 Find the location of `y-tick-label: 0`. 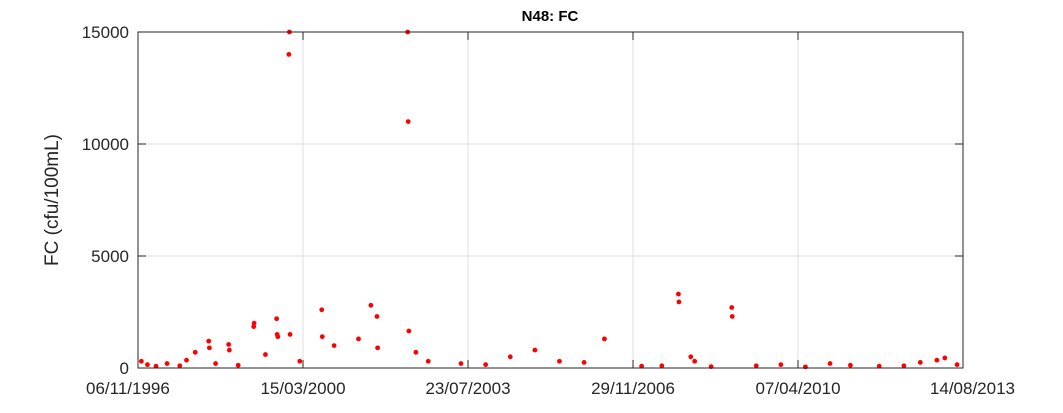

y-tick-label: 0 is located at coordinates (124, 368).